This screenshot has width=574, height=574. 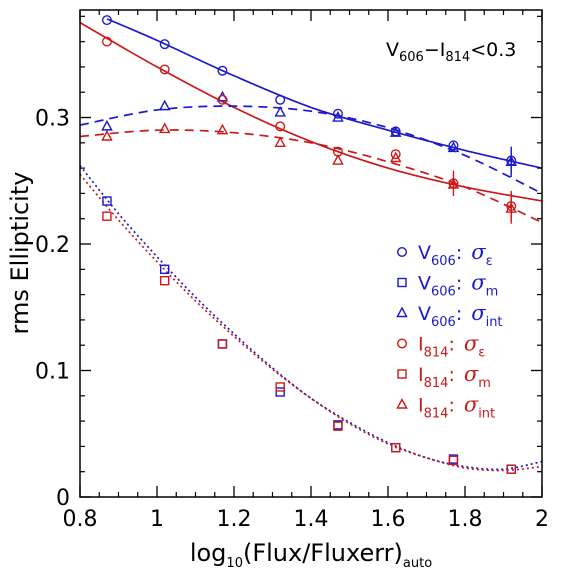 I want to click on legend-entry-v606-m: V606: σm, so click(x=447, y=285).